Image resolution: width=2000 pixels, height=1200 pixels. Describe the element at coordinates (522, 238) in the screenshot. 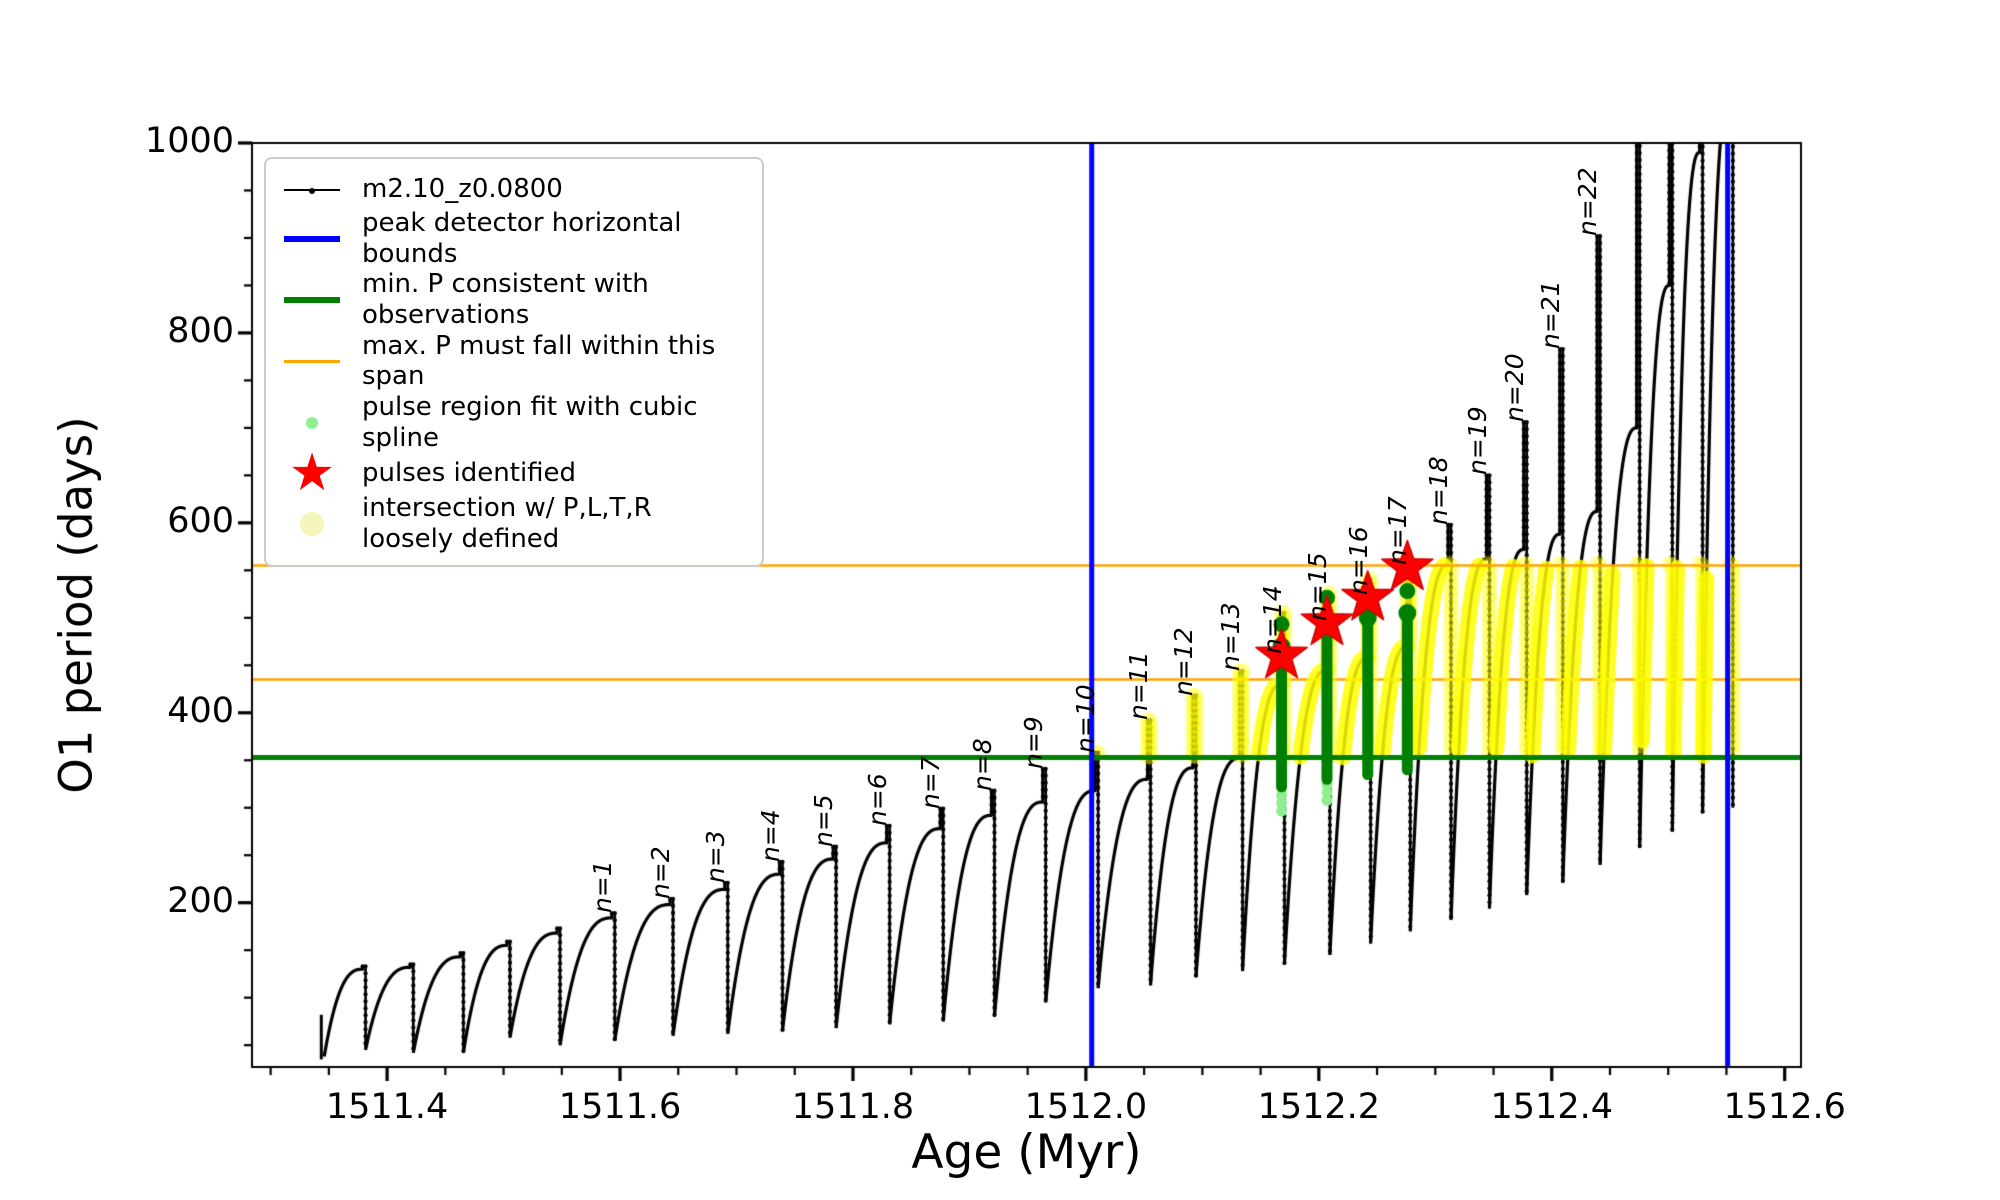

I see `legend-item-label: peak detector horizontal bounds` at that location.